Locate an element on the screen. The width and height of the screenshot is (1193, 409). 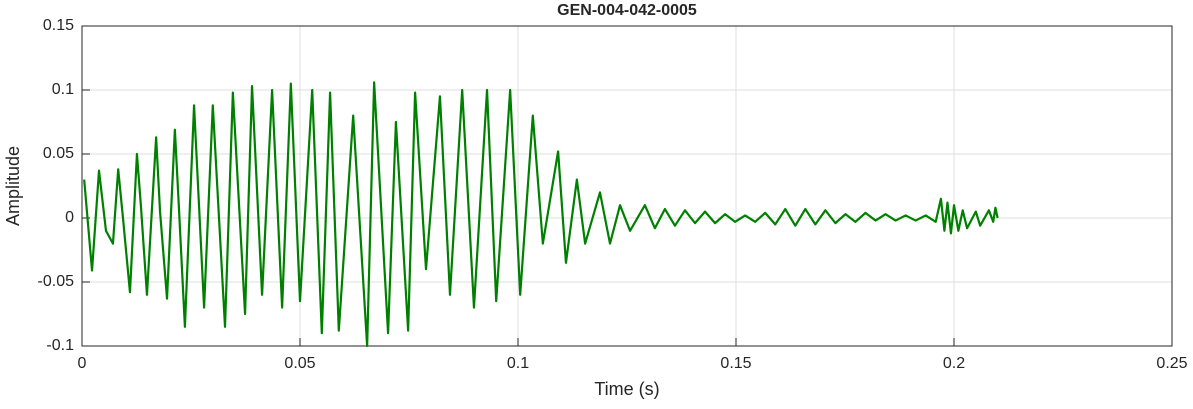
x-tick-label: 0.2 is located at coordinates (954, 363).